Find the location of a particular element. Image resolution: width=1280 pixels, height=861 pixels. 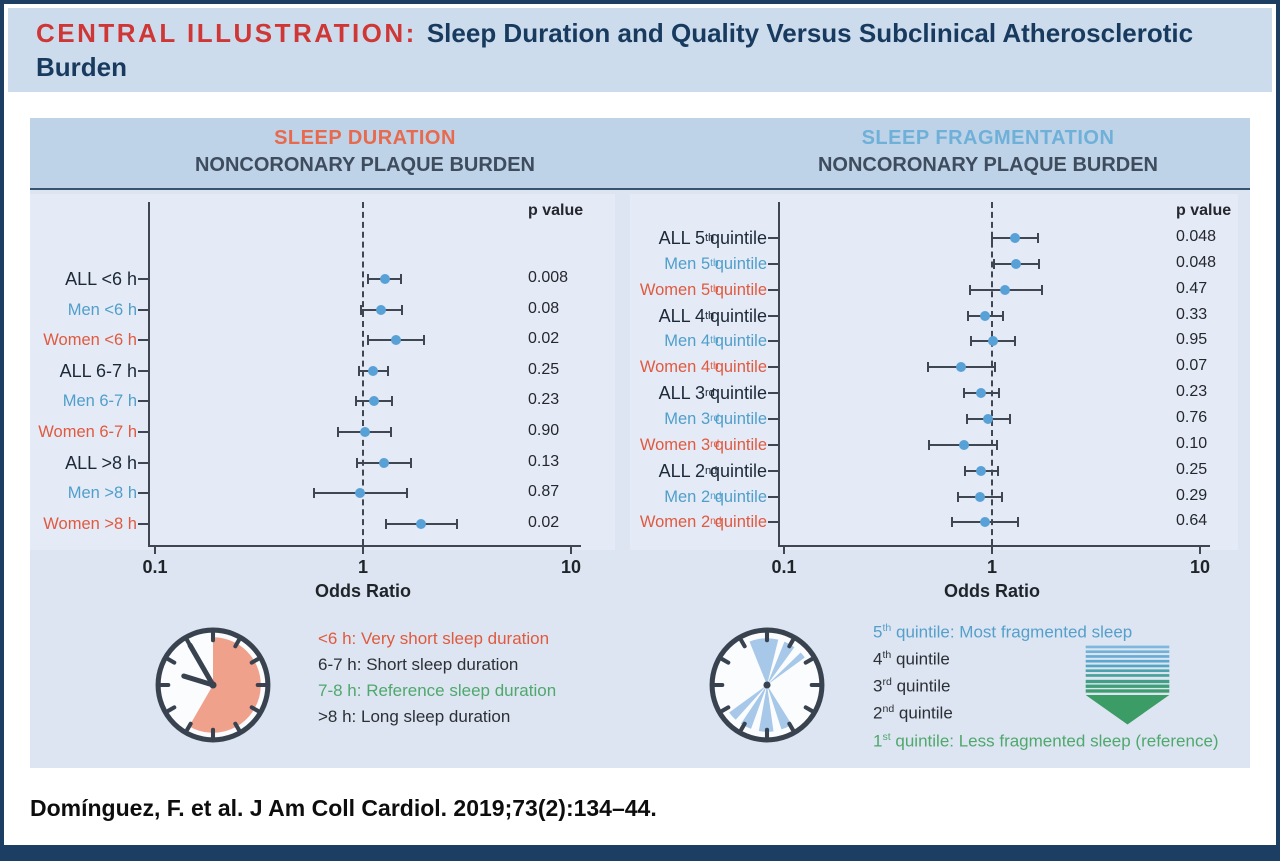

clock-ticks is located at coordinates (213, 685).